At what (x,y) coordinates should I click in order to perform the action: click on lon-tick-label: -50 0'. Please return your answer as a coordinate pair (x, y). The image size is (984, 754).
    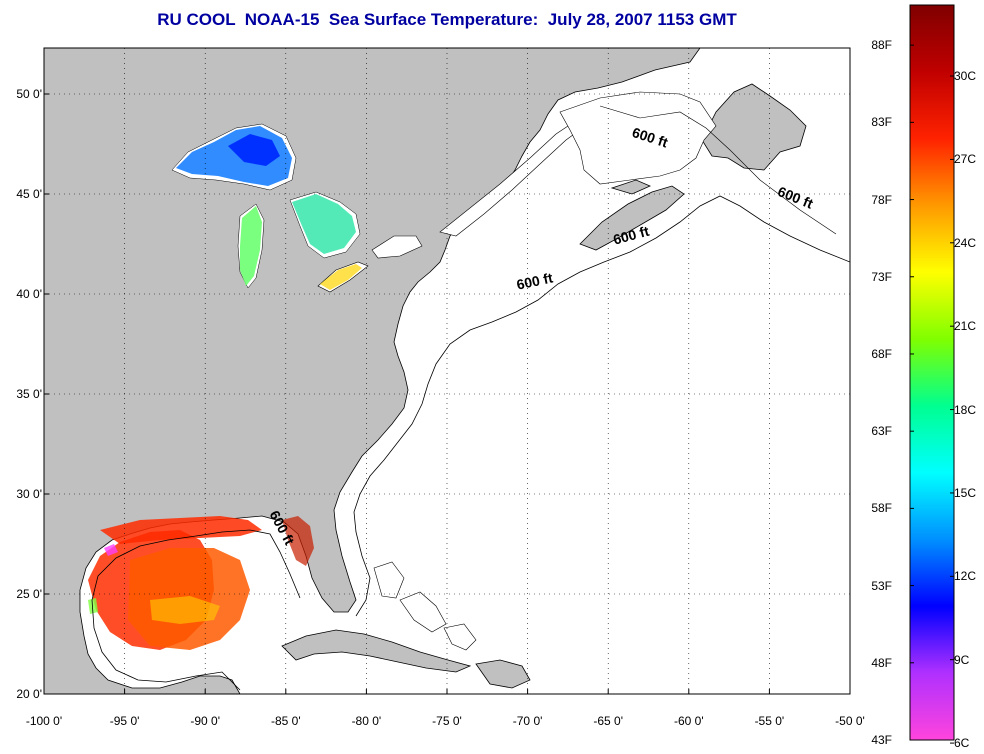
    Looking at the image, I should click on (850, 721).